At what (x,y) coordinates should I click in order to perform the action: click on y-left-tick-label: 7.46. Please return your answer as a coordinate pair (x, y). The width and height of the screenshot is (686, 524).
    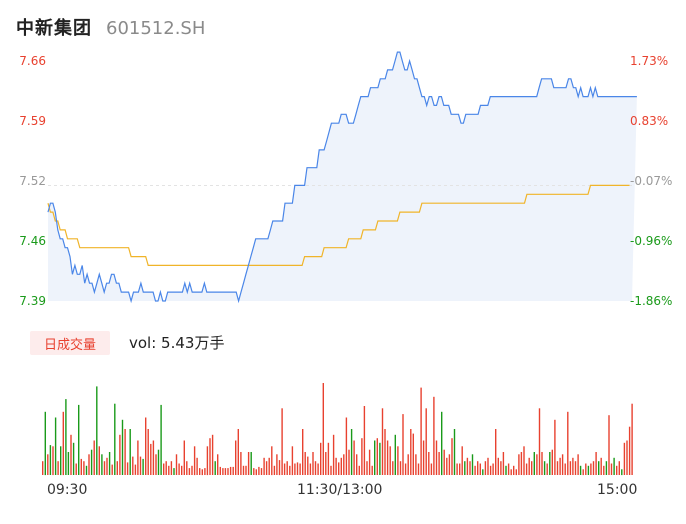
    Looking at the image, I should click on (32, 241).